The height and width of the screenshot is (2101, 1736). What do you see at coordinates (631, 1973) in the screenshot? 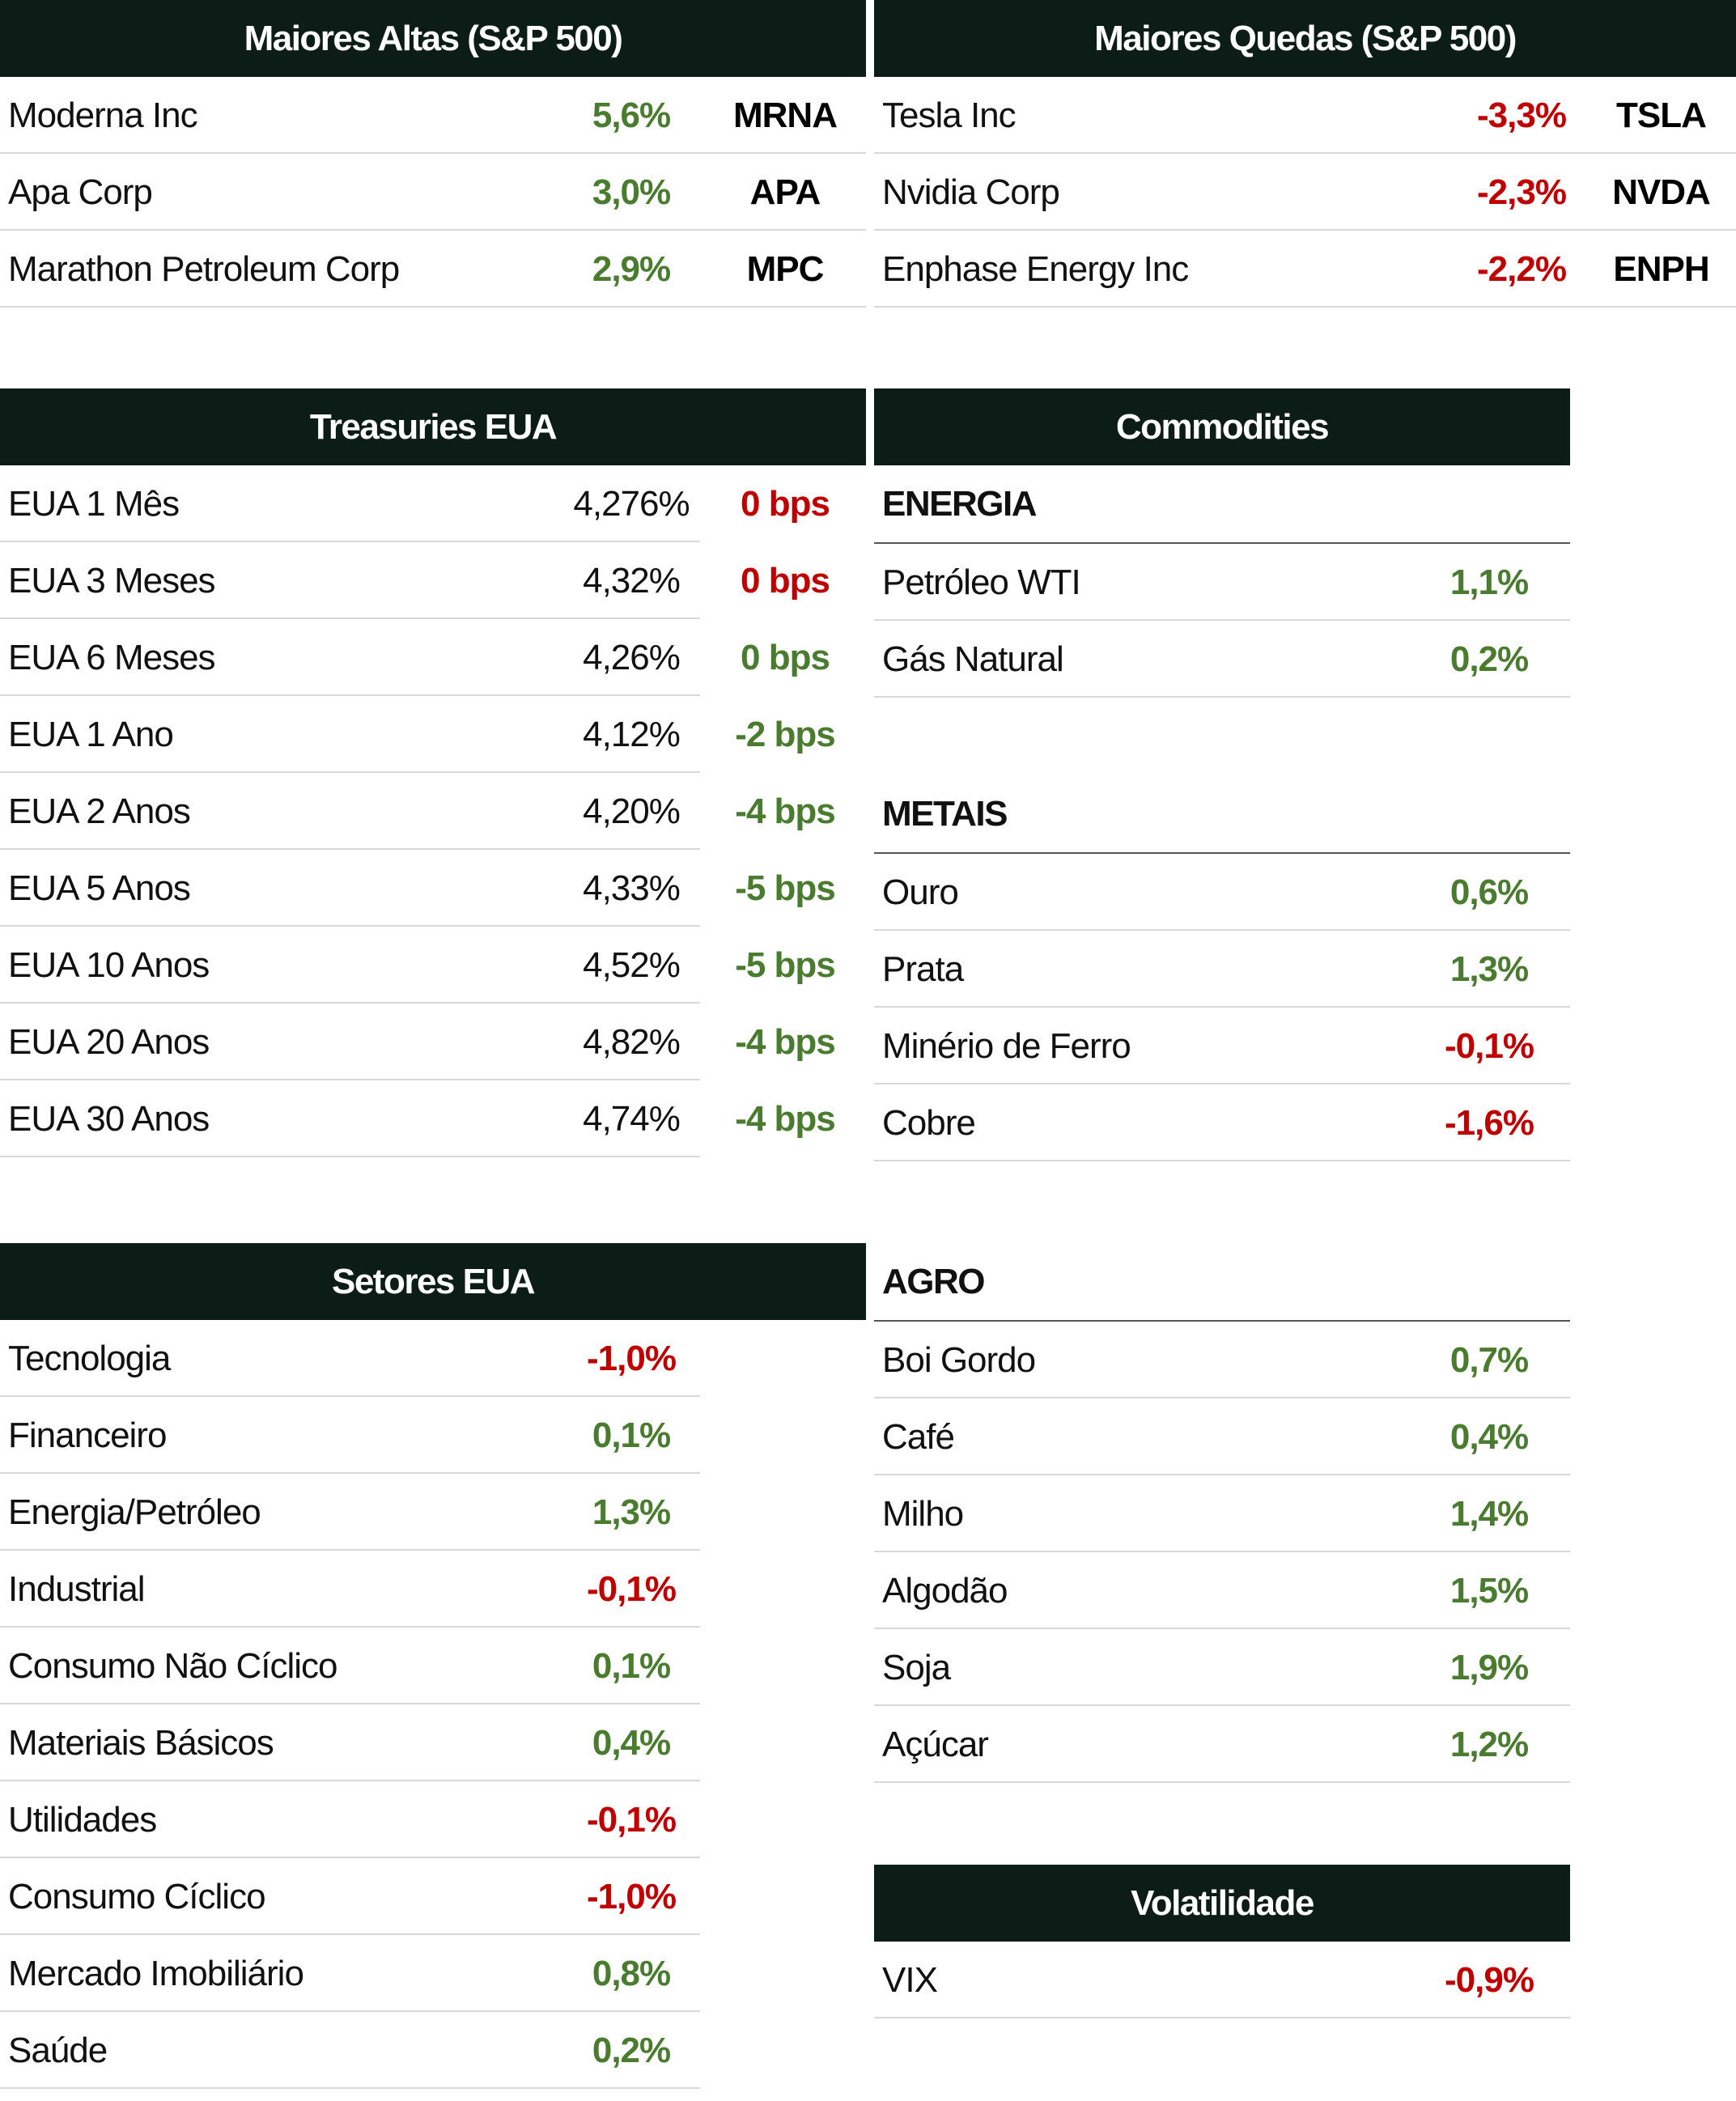
I see `change-value: 0,8%` at bounding box center [631, 1973].